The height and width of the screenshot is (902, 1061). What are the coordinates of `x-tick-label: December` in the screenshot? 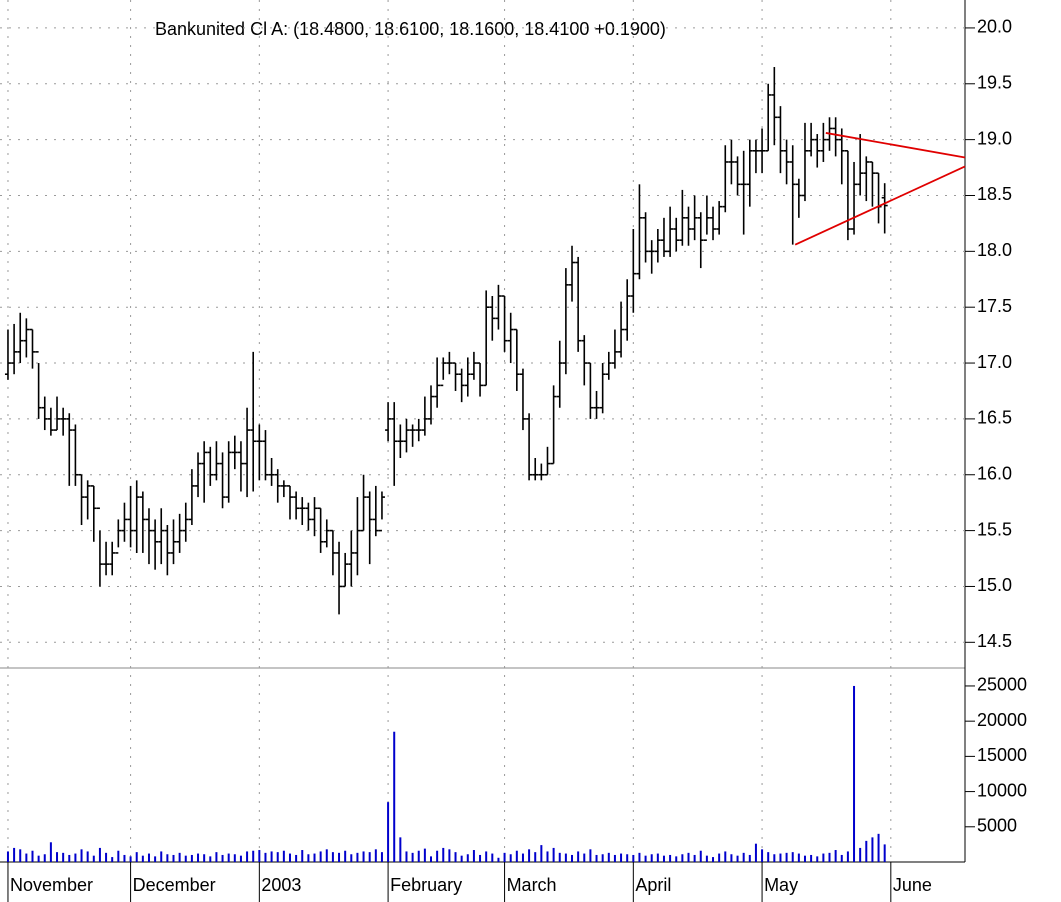 It's located at (174, 885).